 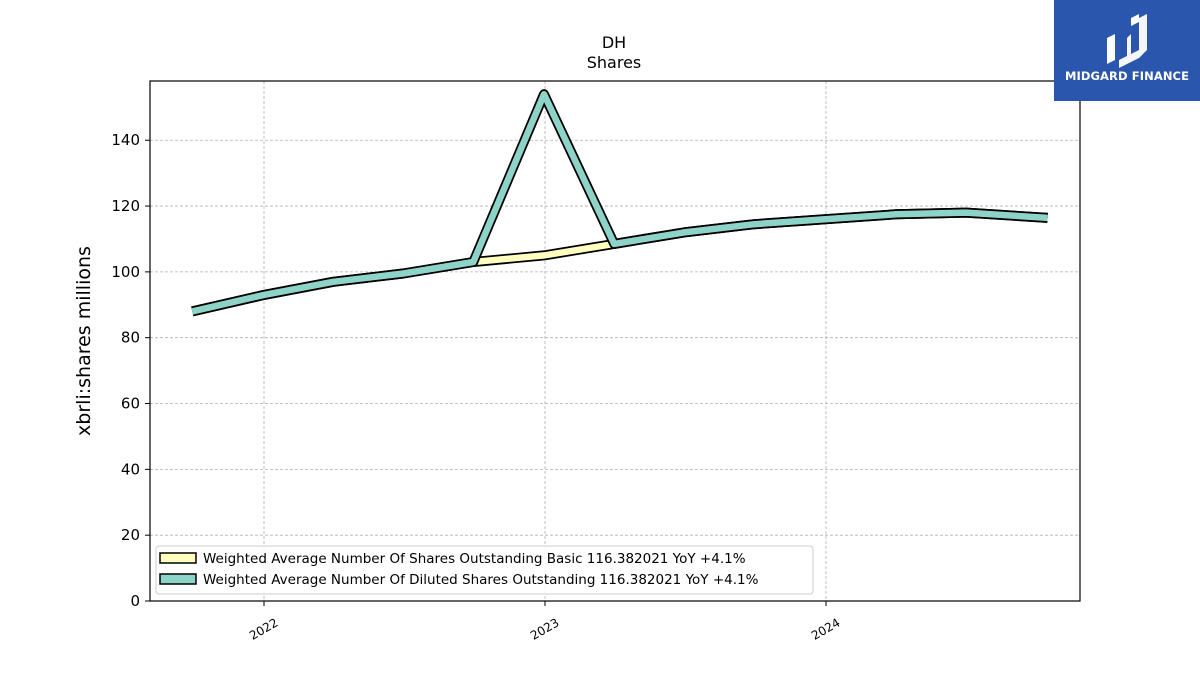 I want to click on y-ticks: 0 20 40 60 80 100 120 140, so click(x=130, y=370).